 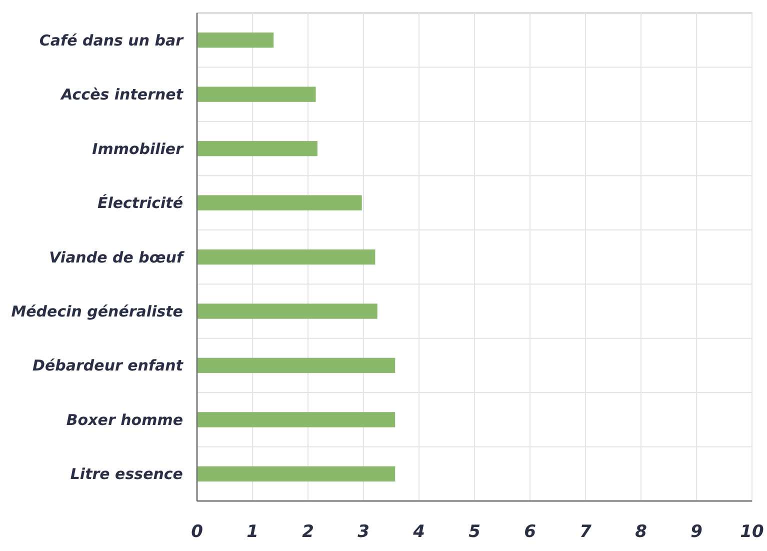 What do you see at coordinates (418, 532) in the screenshot?
I see `x-tick-label: 4` at bounding box center [418, 532].